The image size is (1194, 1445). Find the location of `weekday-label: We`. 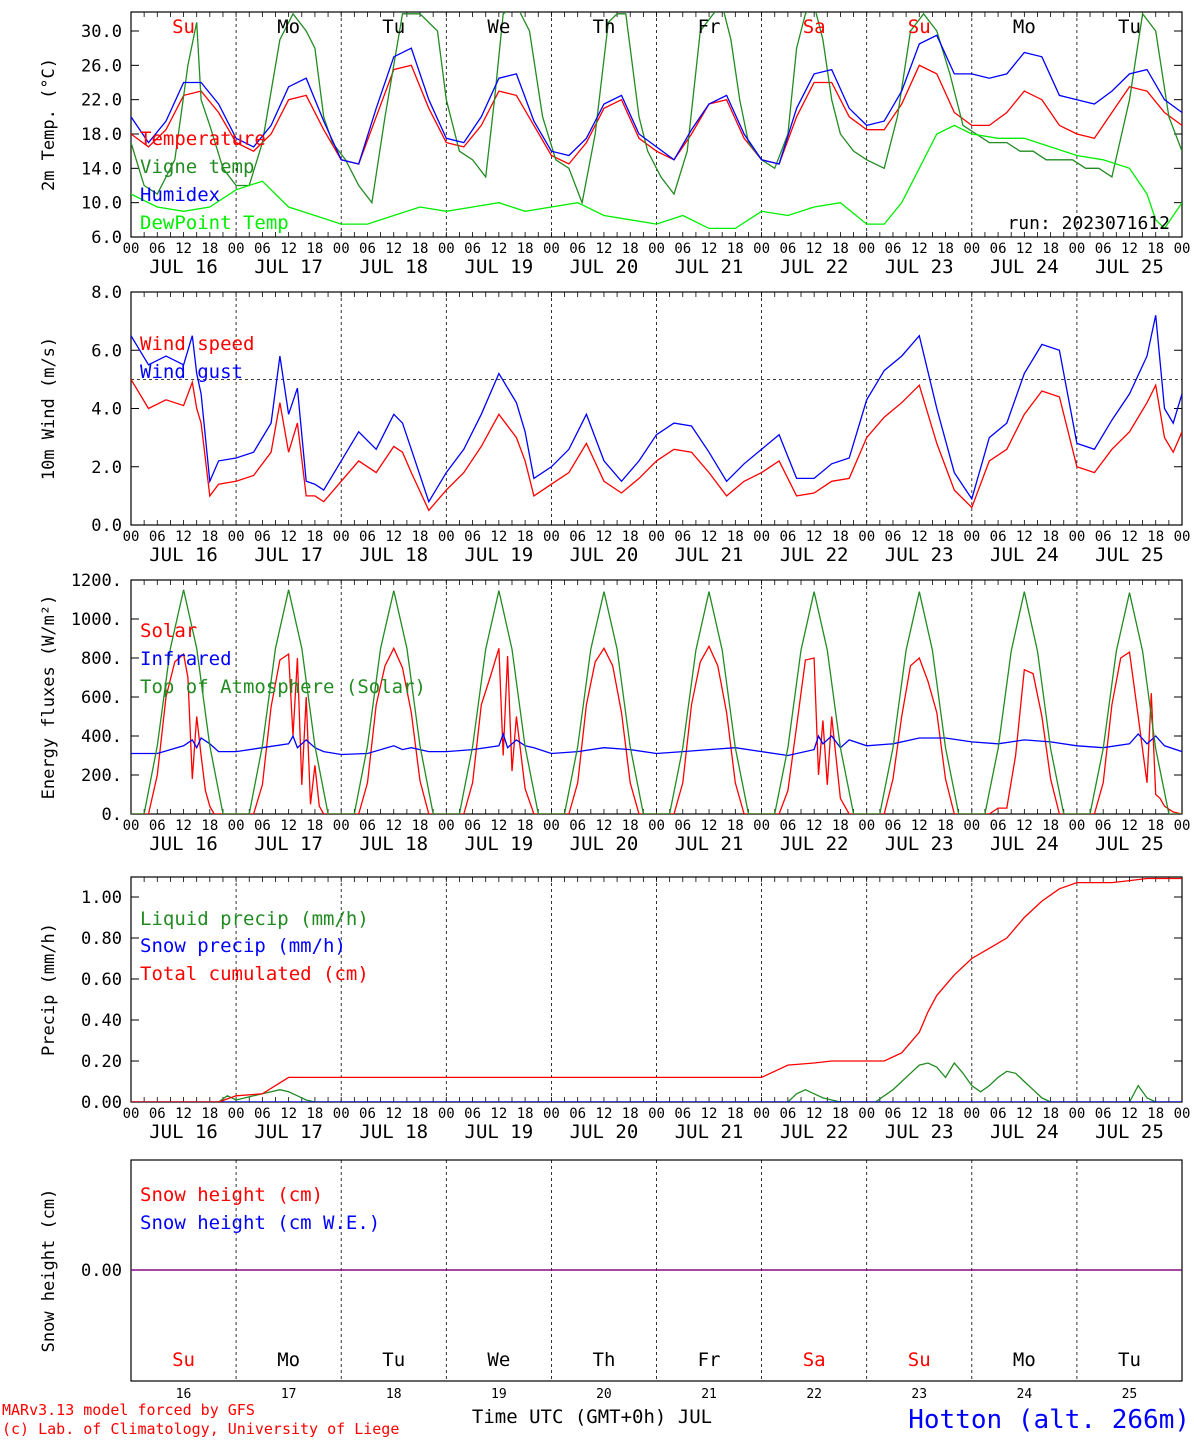

weekday-label: We is located at coordinates (498, 27).